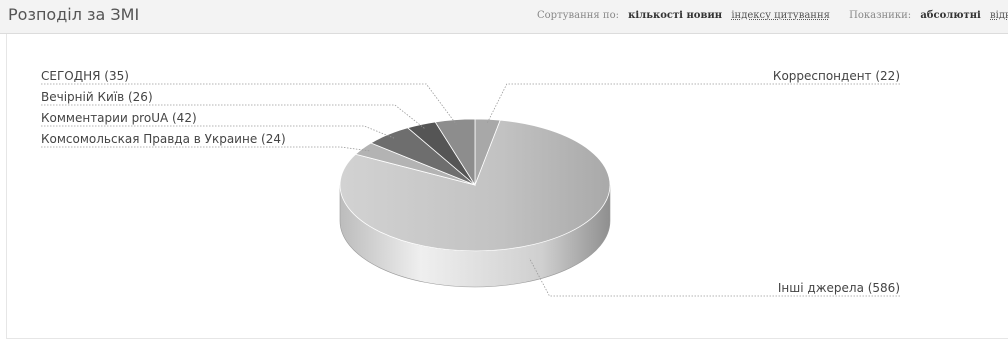 This screenshot has height=342, width=1008. What do you see at coordinates (119, 118) in the screenshot?
I see `pie-label-комментарии-proua: Комментарии proUA (42)` at bounding box center [119, 118].